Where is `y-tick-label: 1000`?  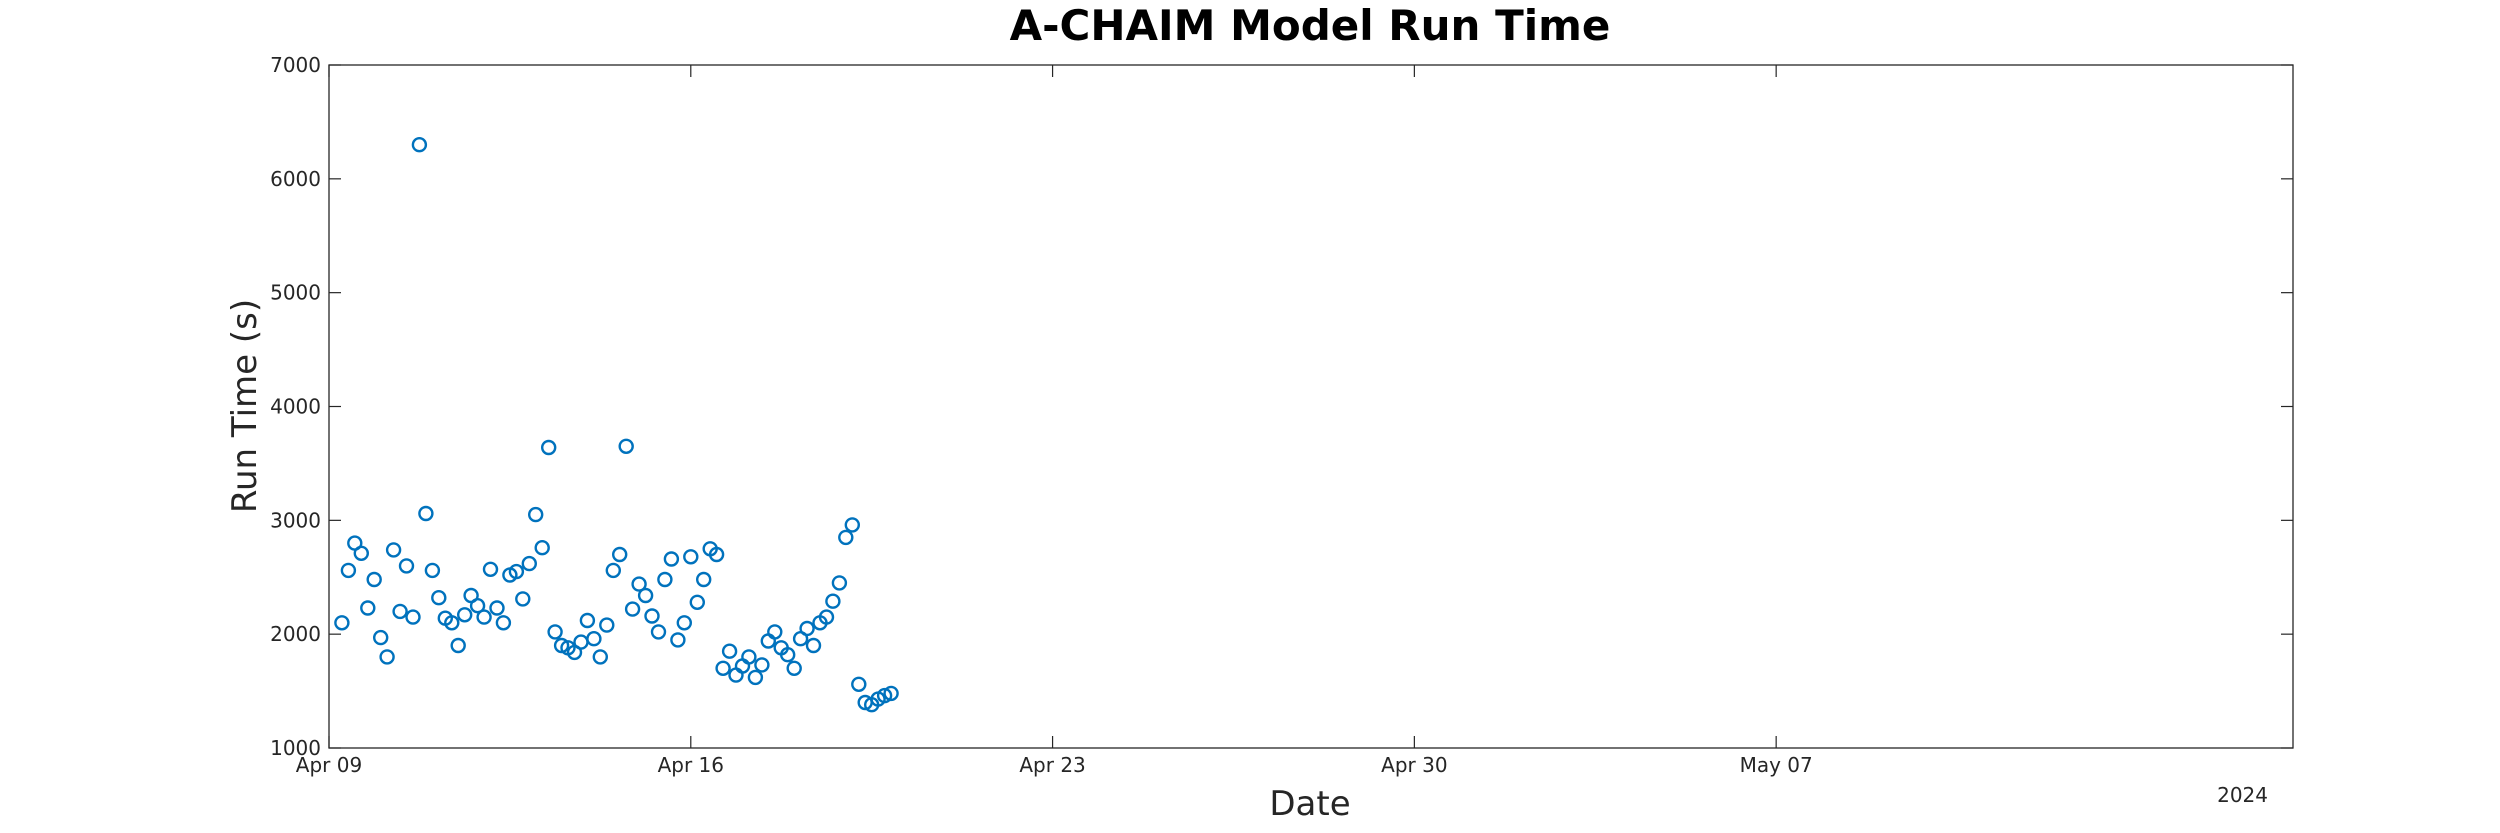 y-tick-label: 1000 is located at coordinates (295, 748).